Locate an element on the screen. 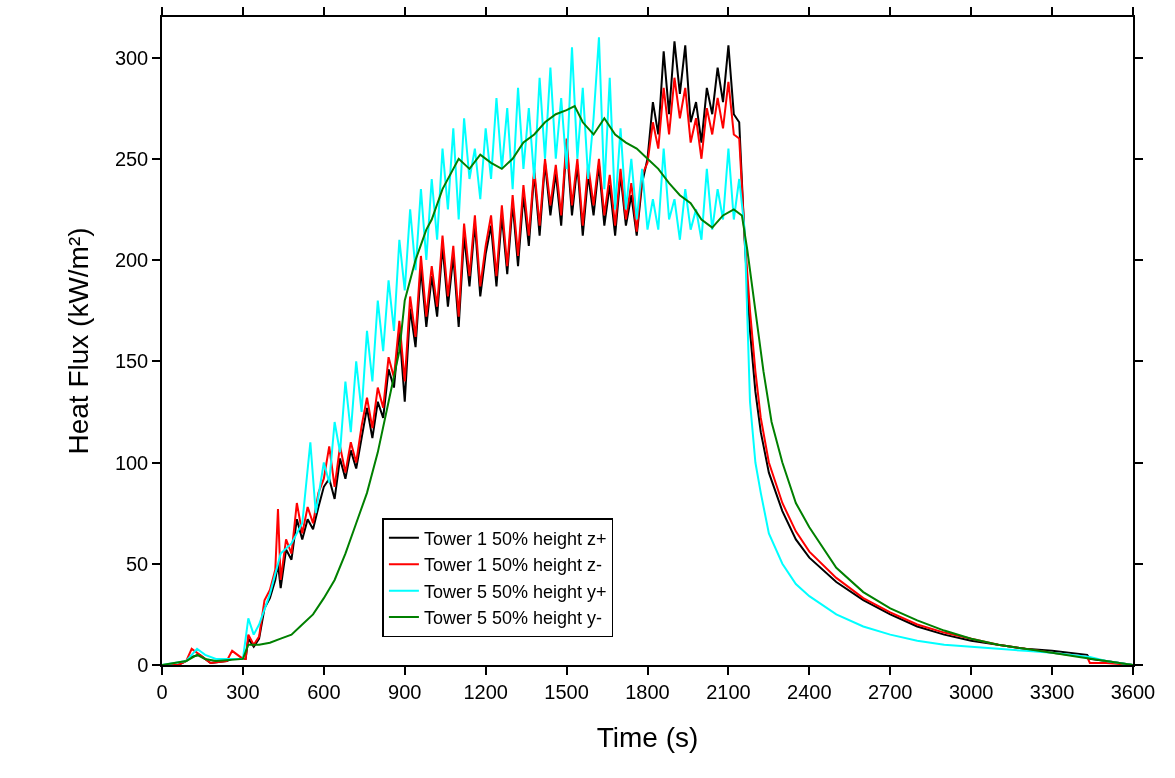 The width and height of the screenshot is (1175, 778). x-tick-label: 300 is located at coordinates (243, 691).